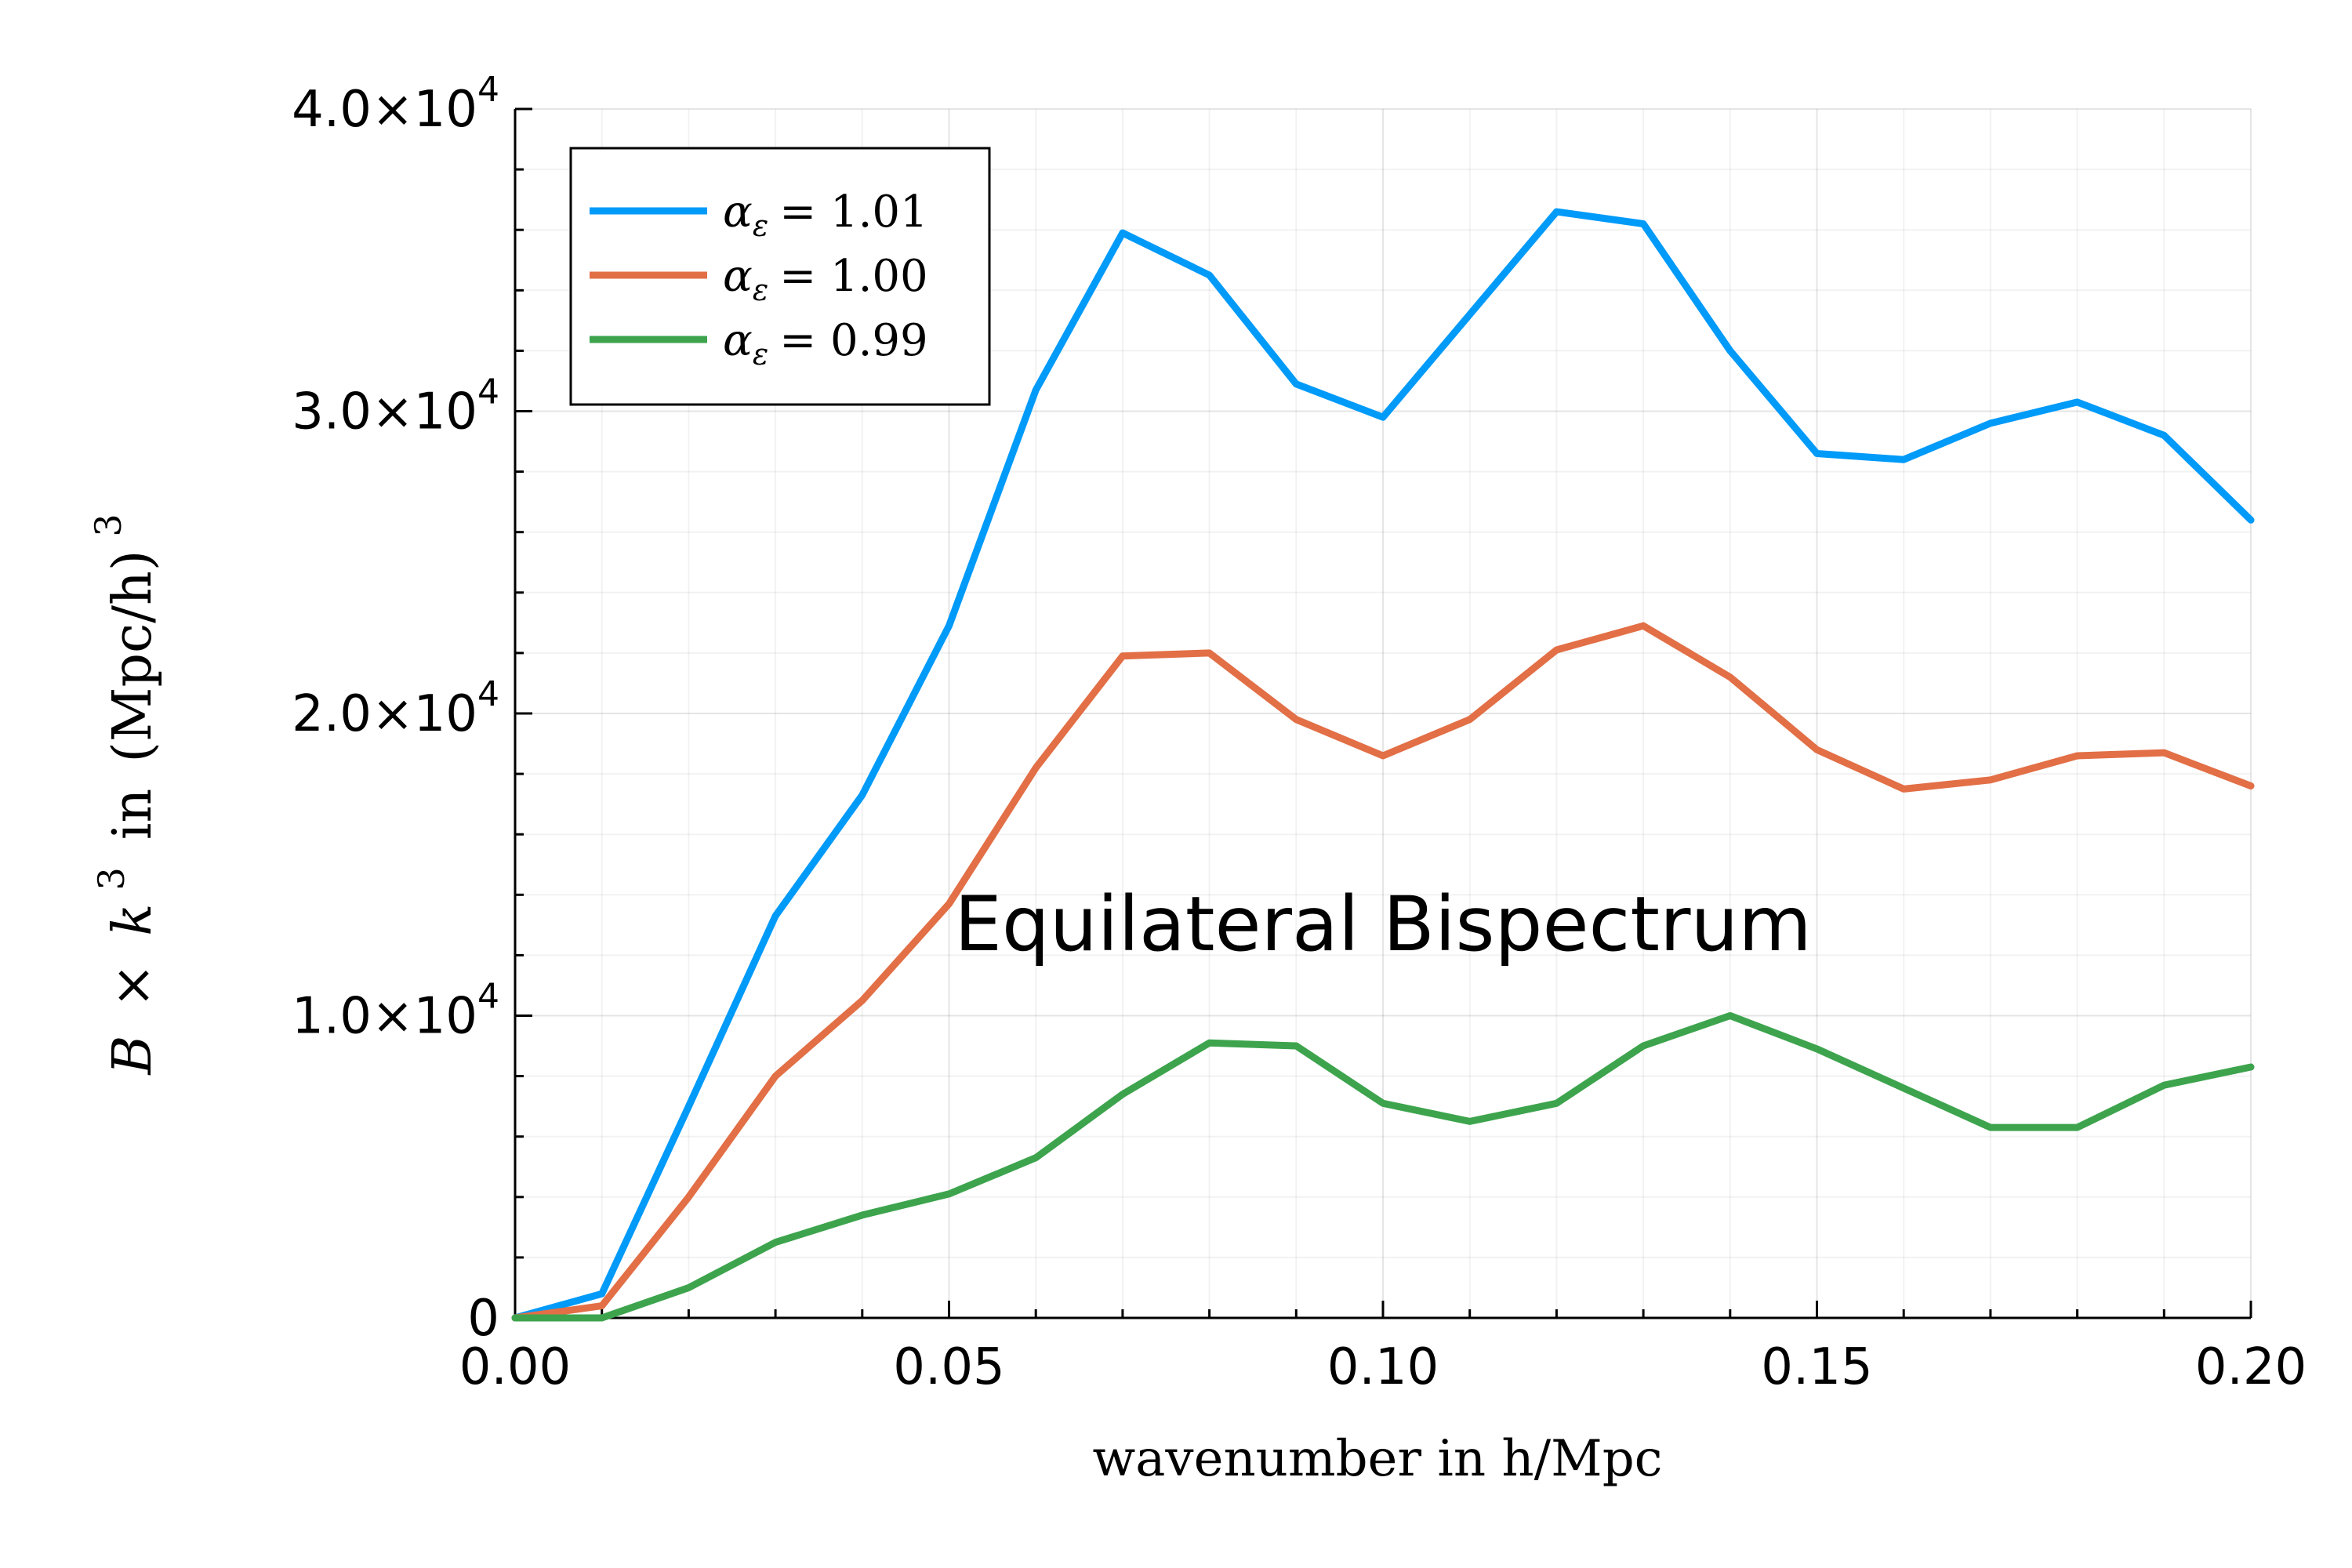 This screenshot has width=2352, height=1568. I want to click on y-label-times: ×, so click(133, 986).